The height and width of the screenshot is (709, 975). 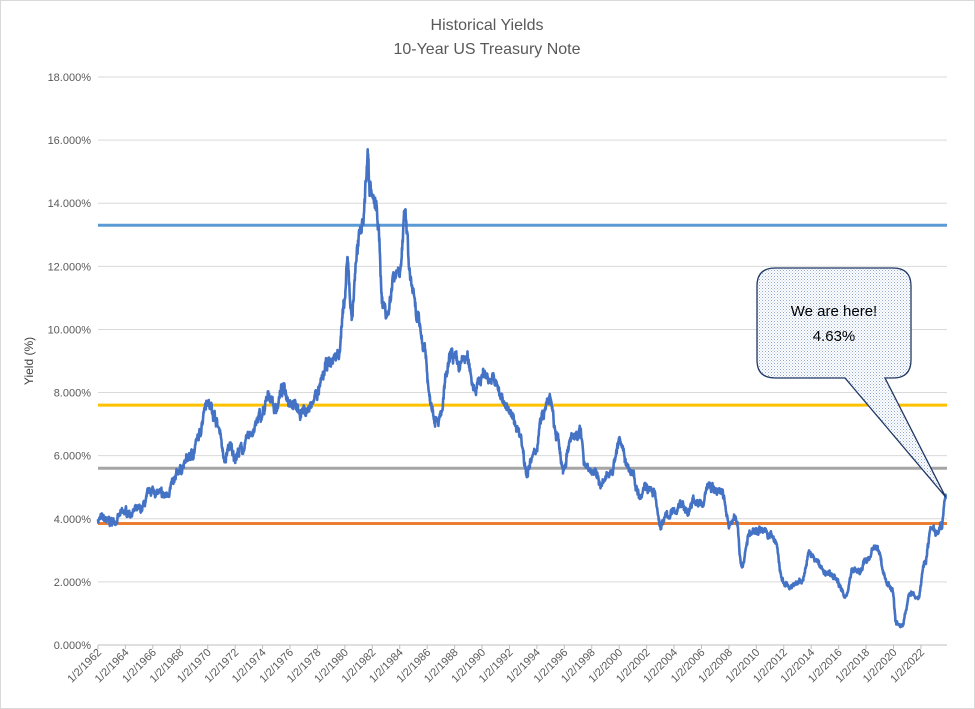 What do you see at coordinates (29, 361) in the screenshot?
I see `y-axis-label: Yield (%)` at bounding box center [29, 361].